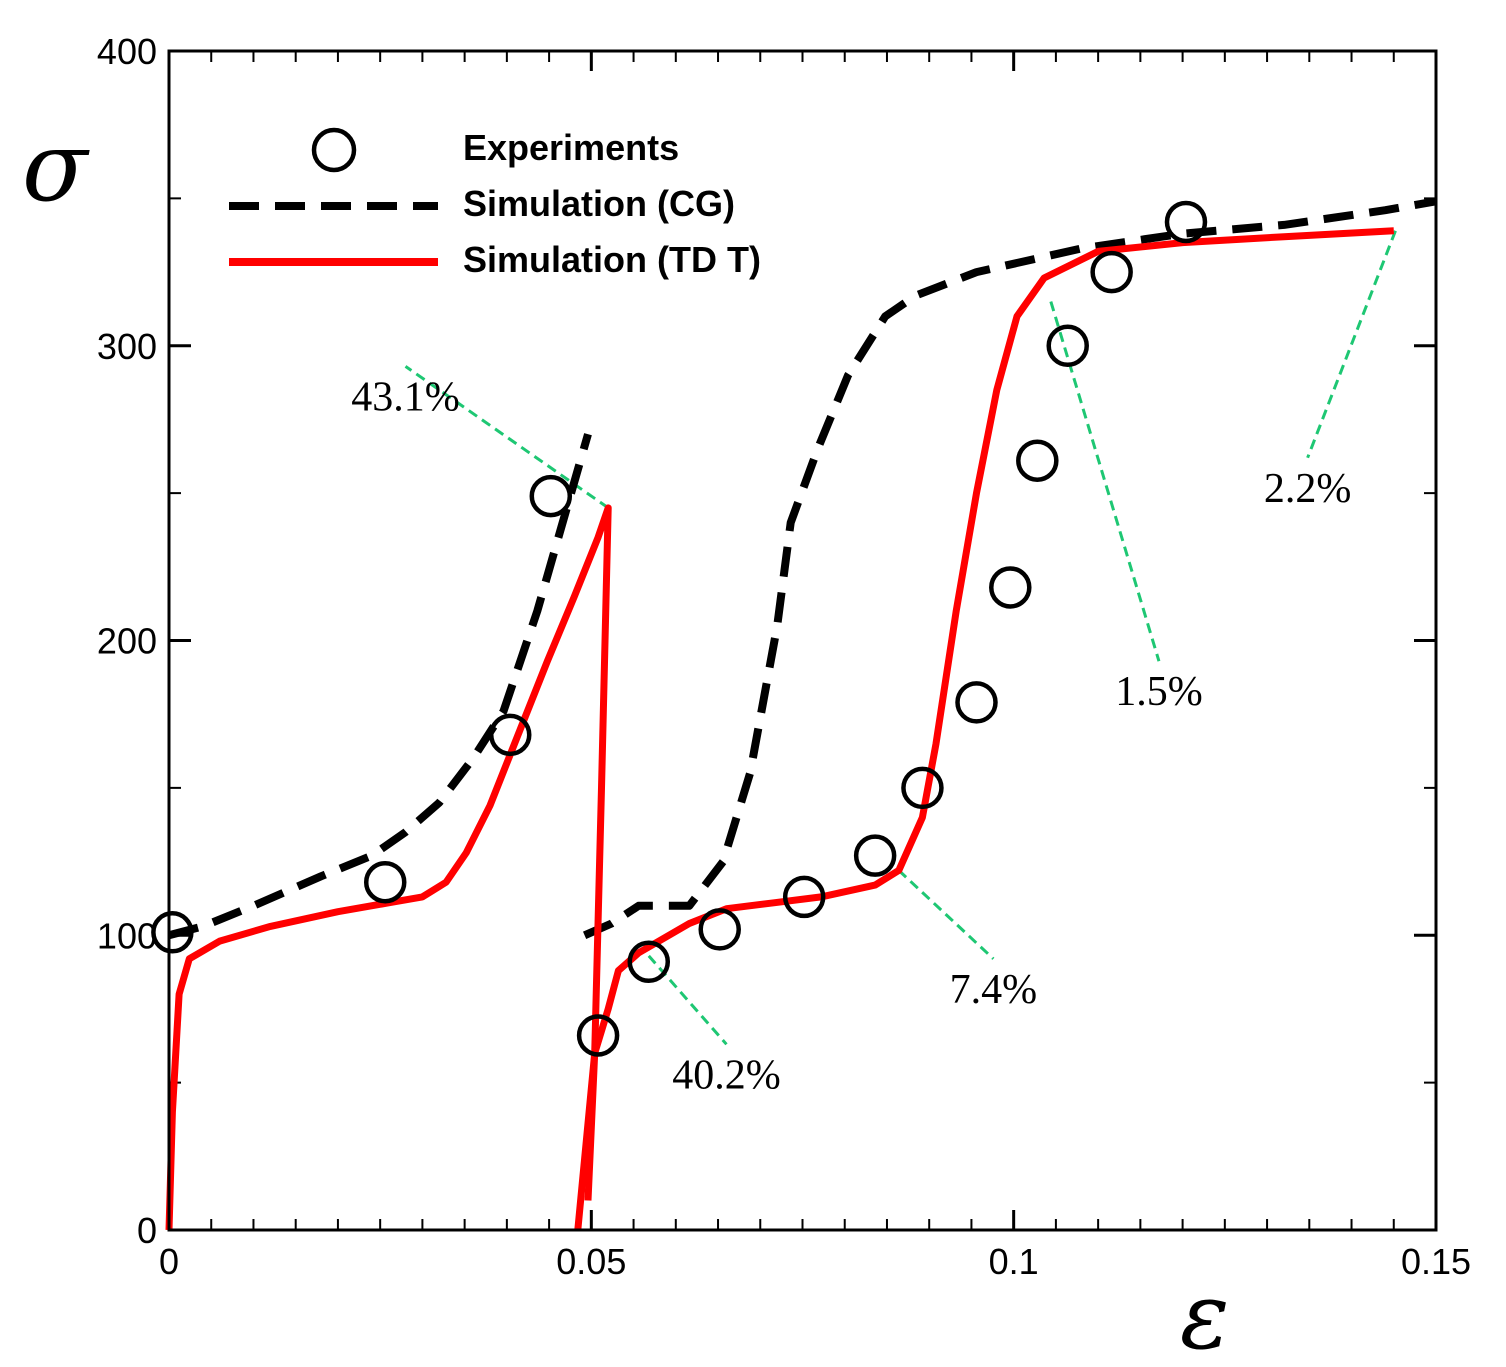  What do you see at coordinates (127, 935) in the screenshot?
I see `y-tick-label: 100` at bounding box center [127, 935].